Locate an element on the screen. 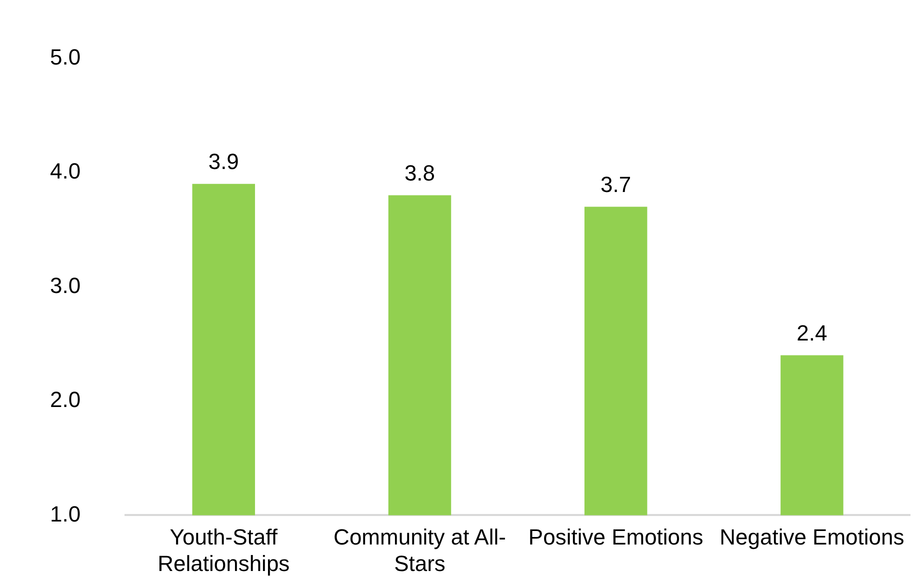 Image resolution: width=915 pixels, height=588 pixels. data-label: 3.7 is located at coordinates (616, 184).